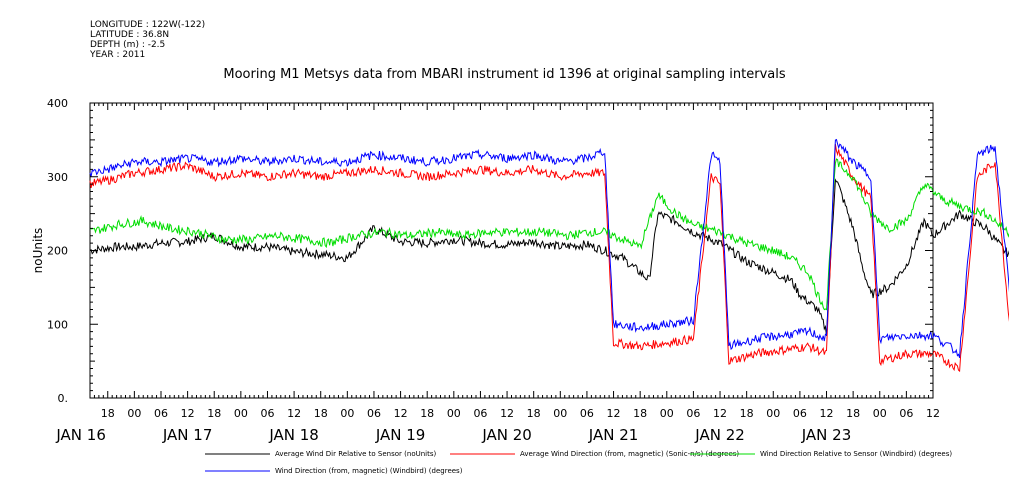 The height and width of the screenshot is (504, 1009). What do you see at coordinates (57, 324) in the screenshot?
I see `y-tick-label: 100` at bounding box center [57, 324].